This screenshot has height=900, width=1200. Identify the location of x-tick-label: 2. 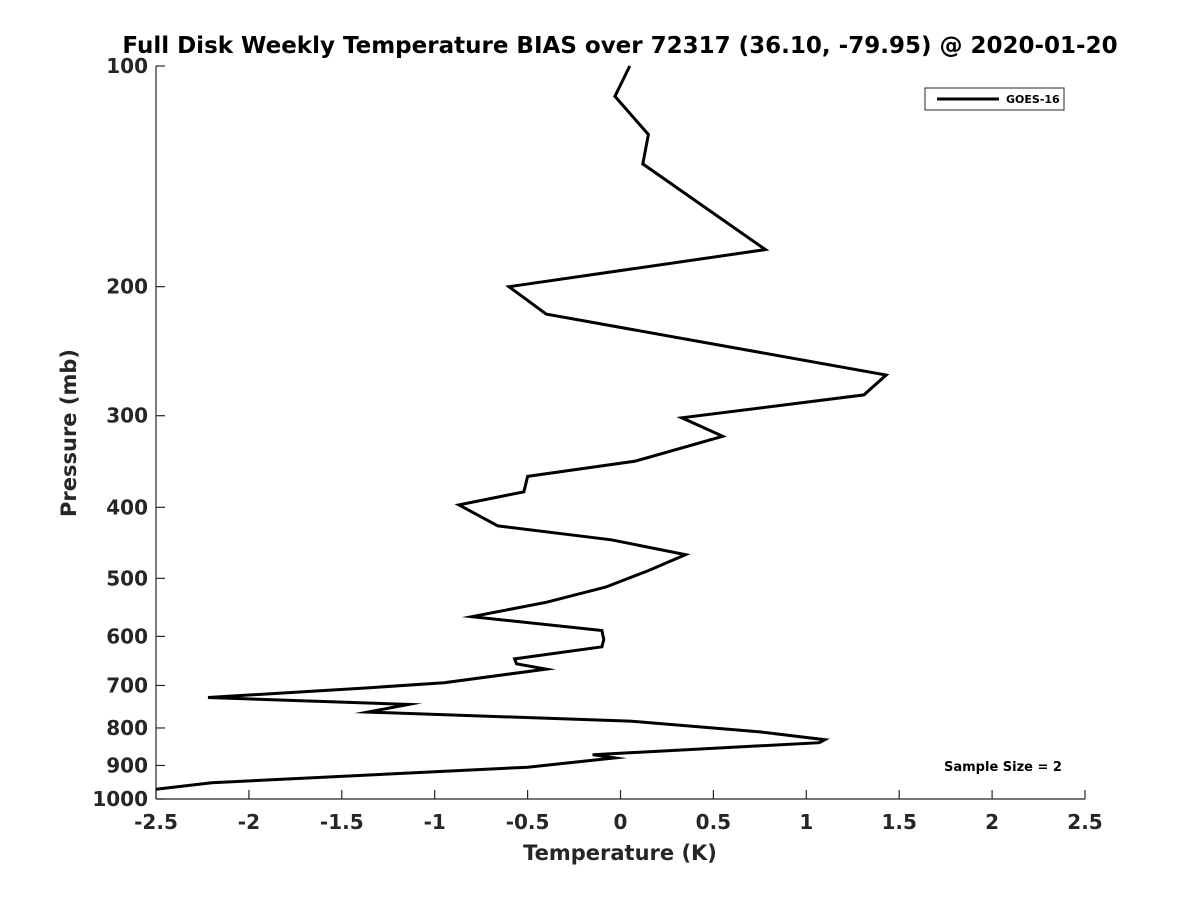
(992, 822).